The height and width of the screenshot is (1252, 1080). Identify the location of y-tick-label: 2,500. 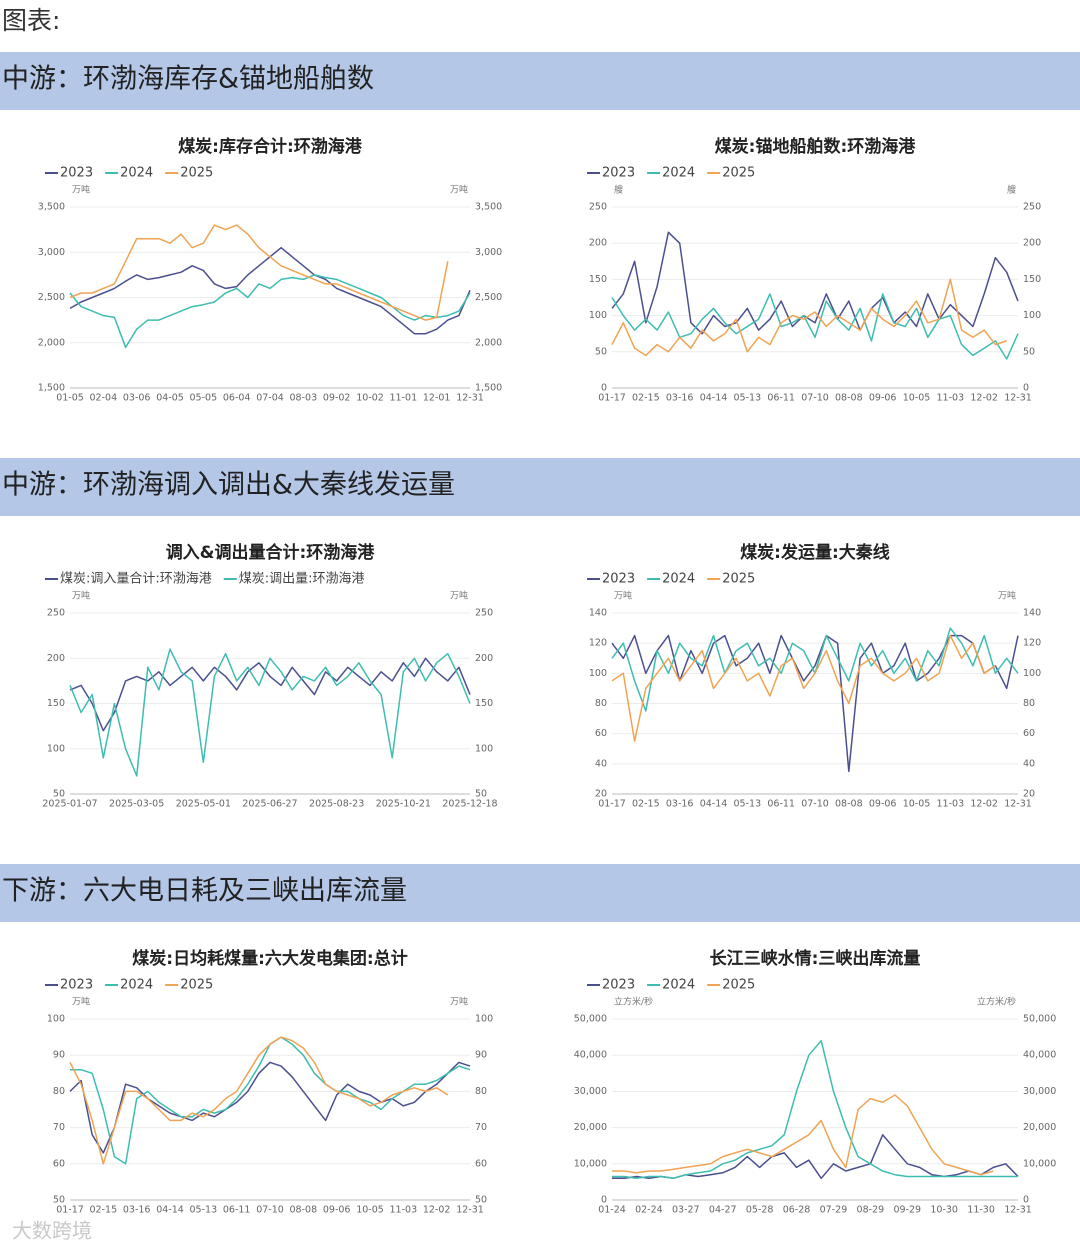
(51, 297).